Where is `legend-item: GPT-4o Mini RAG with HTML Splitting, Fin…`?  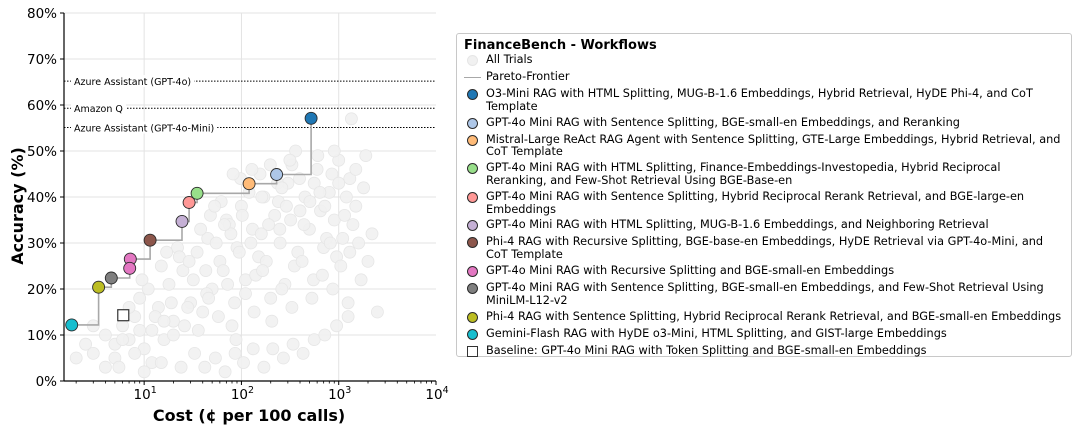 legend-item: GPT-4o Mini RAG with HTML Splitting, Fin… is located at coordinates (763, 174).